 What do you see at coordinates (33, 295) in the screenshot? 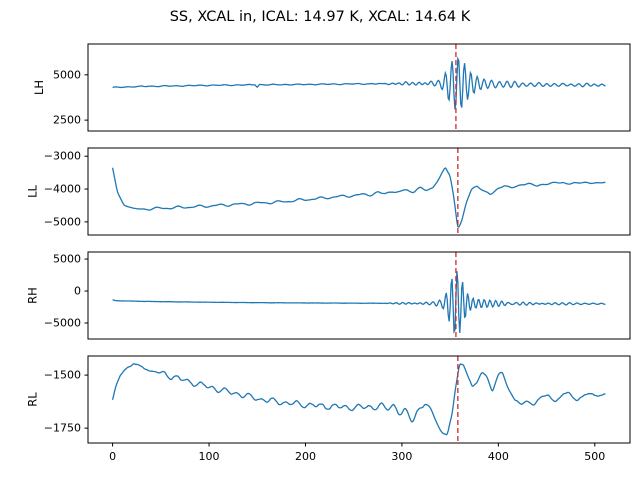
I see `ylabel-rh: RH` at bounding box center [33, 295].